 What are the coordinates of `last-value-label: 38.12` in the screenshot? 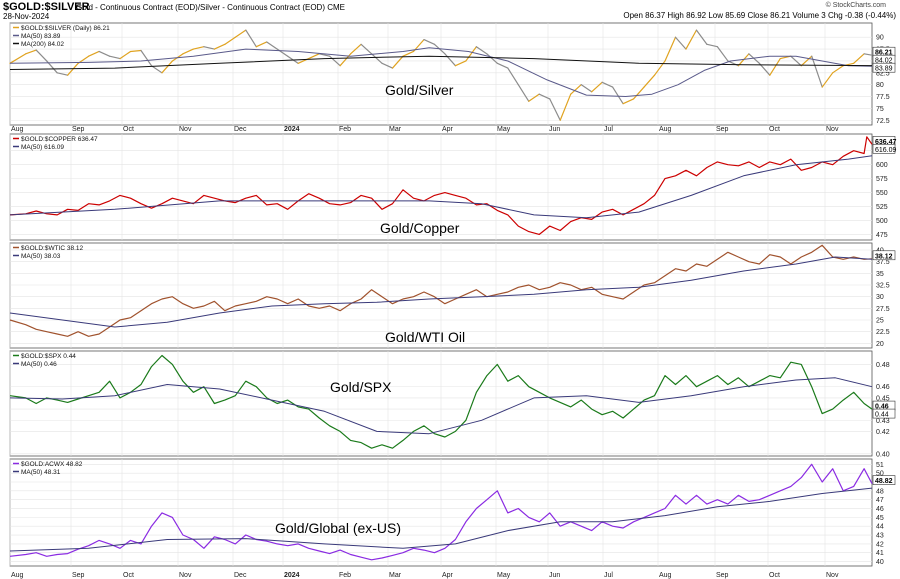 It's located at (884, 256).